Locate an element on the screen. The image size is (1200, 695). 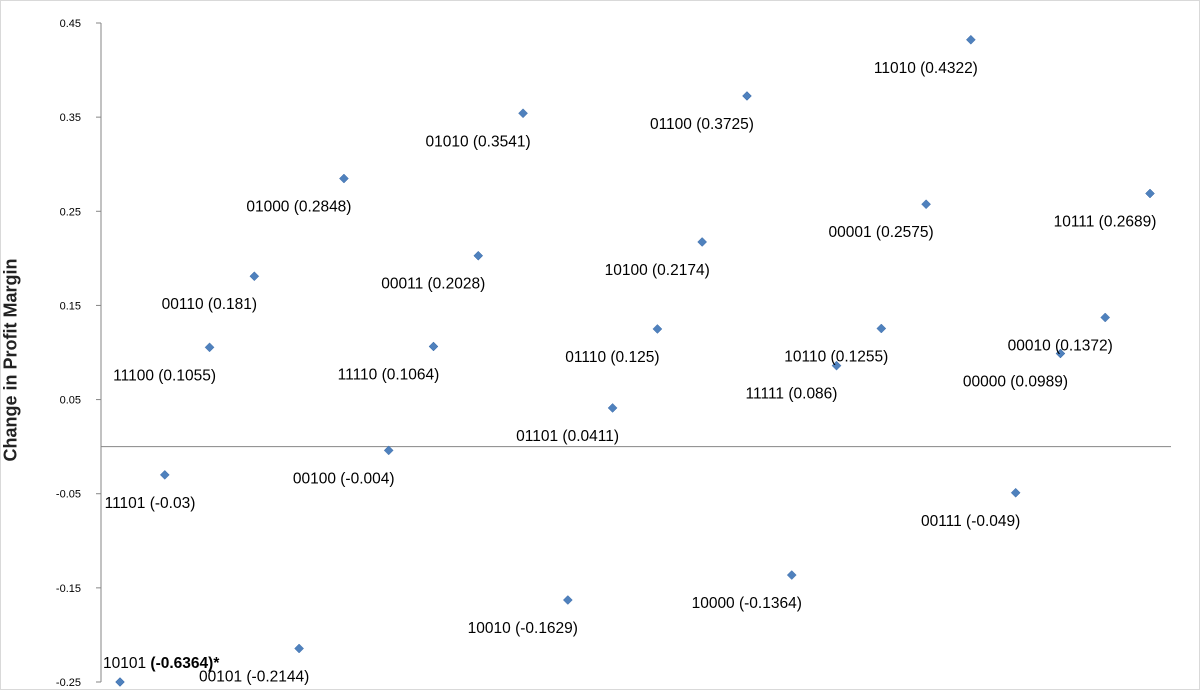
data-label-01101: 01101 (0.0411) is located at coordinates (567, 436).